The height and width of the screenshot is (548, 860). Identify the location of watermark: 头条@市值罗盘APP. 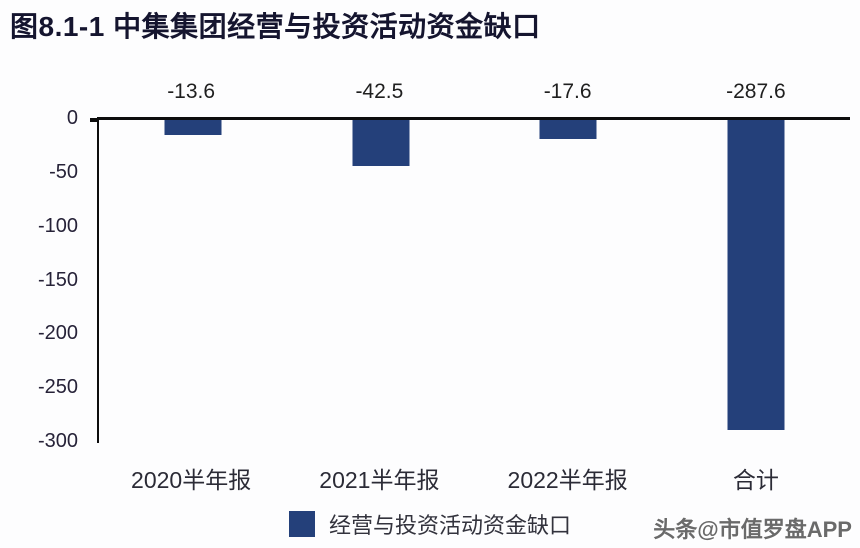
(752, 529).